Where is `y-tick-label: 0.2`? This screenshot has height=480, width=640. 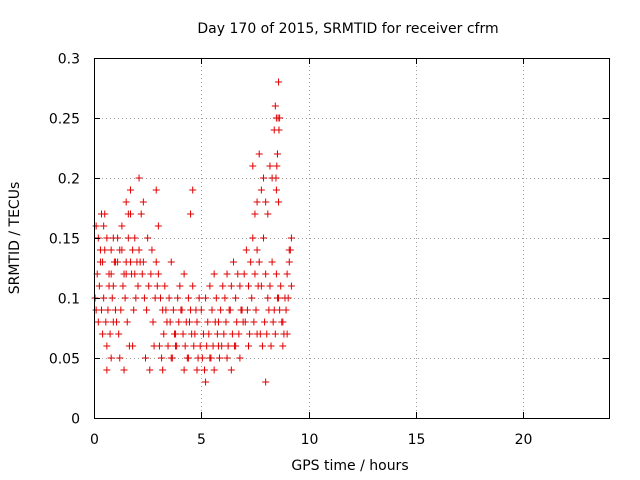
y-tick-label: 0.2 is located at coordinates (69, 180).